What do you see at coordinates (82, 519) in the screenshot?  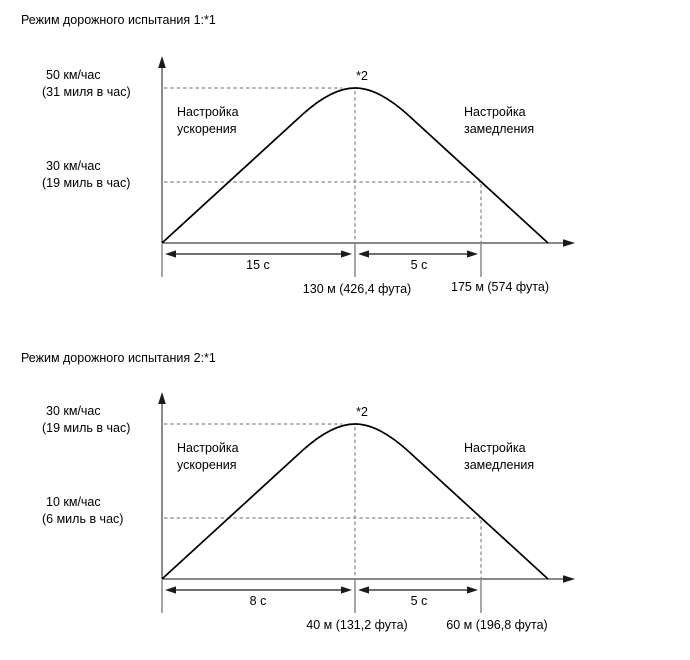 I see `low-speed-label-line2: (6 миль в час)` at bounding box center [82, 519].